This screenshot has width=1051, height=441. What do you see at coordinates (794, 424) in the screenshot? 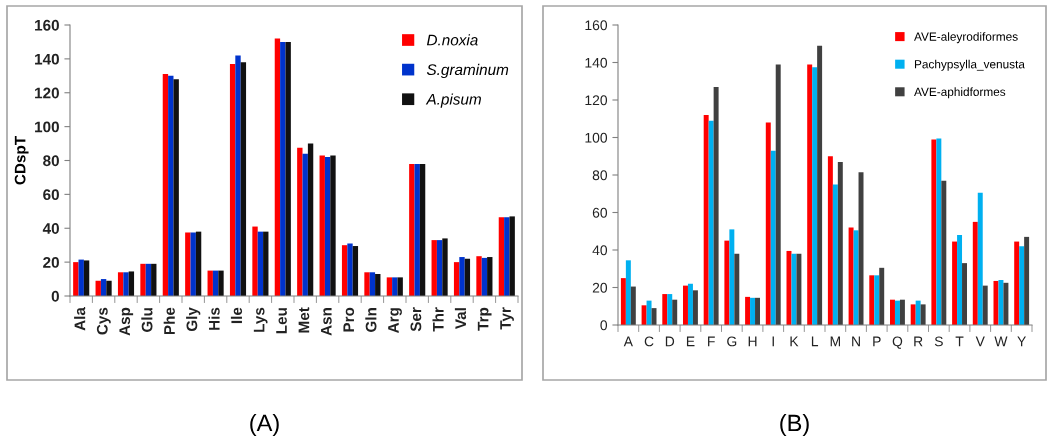
I see `text: (B)` at bounding box center [794, 424].